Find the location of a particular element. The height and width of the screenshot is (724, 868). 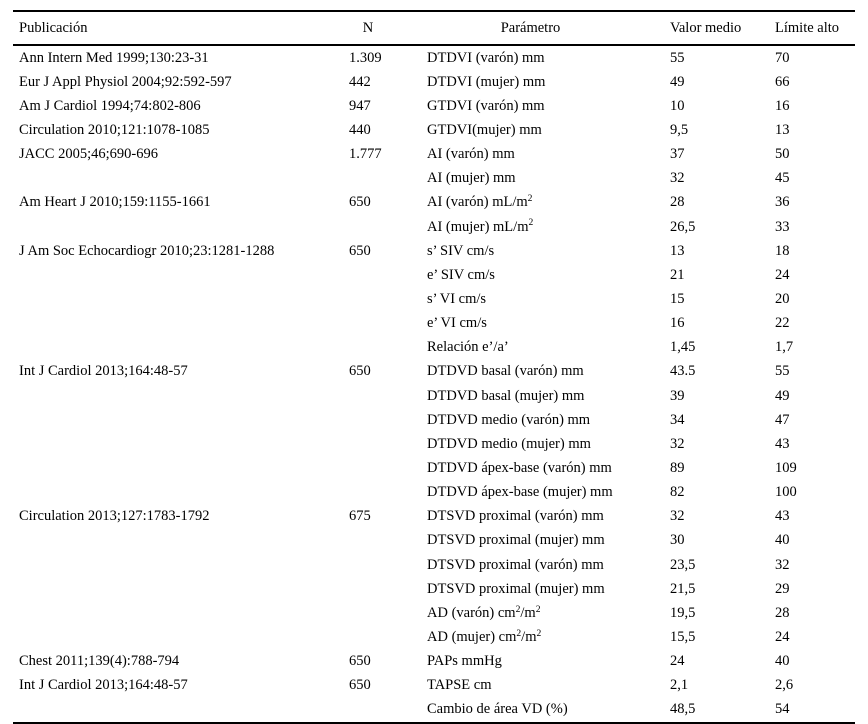

cell-publicacion: Eur J Appl Physiol 2004;92:592-597 is located at coordinates (125, 81).